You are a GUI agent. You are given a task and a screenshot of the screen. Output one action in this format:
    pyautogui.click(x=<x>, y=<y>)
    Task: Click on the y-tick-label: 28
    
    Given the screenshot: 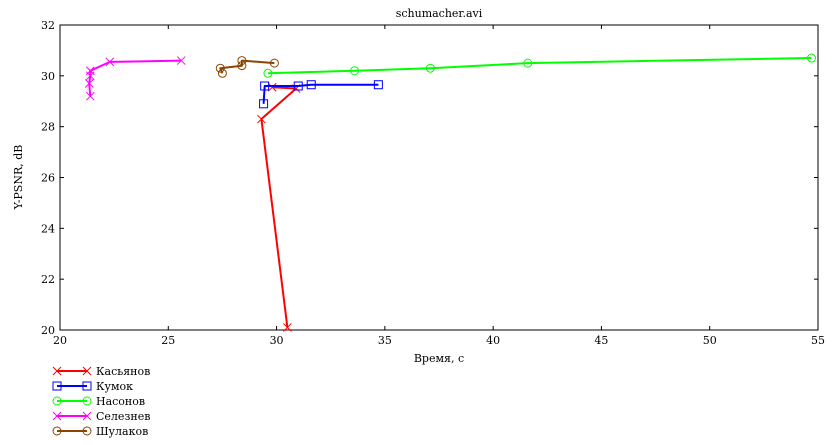 What is the action you would take?
    pyautogui.click(x=48, y=127)
    